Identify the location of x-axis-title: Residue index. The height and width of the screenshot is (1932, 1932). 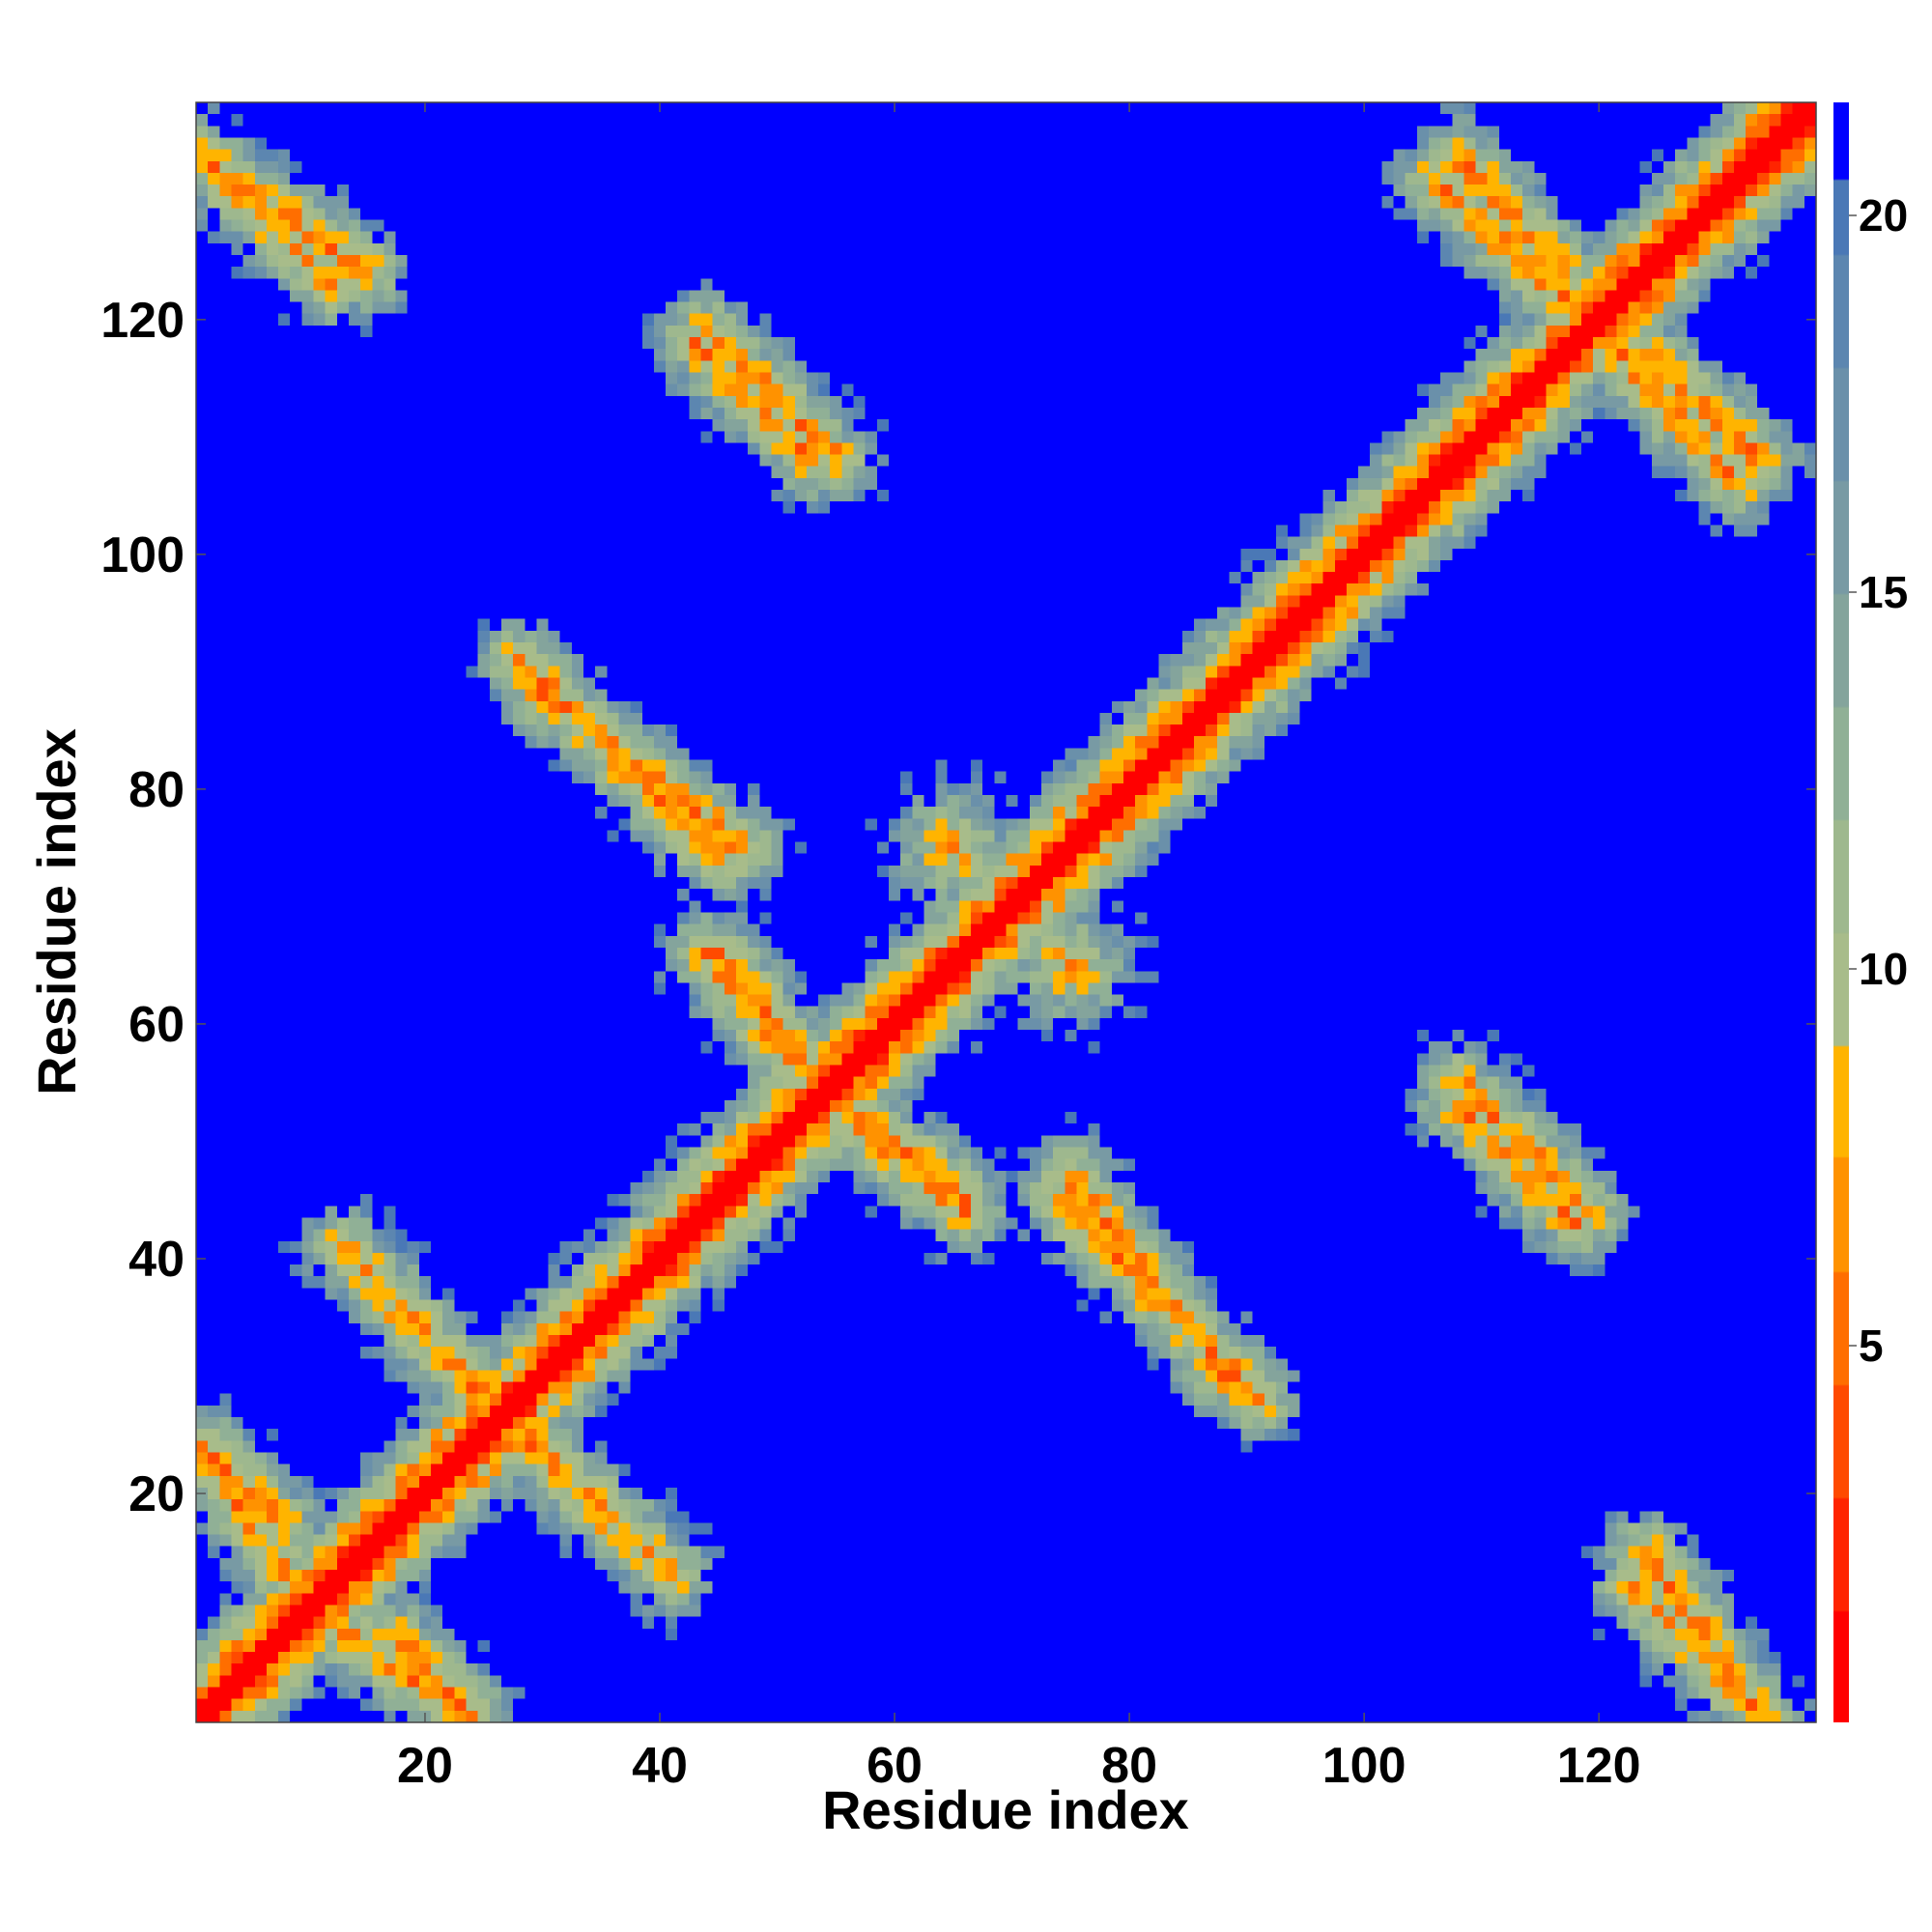
(1005, 1809).